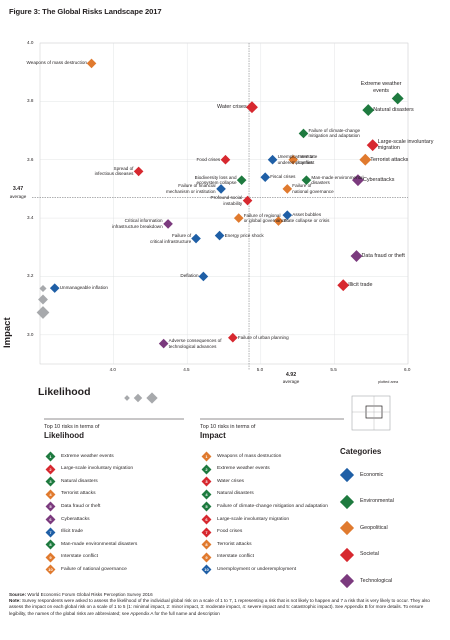  Describe the element at coordinates (72, 532) in the screenshot. I see `rank-label: Illicit trade` at that location.